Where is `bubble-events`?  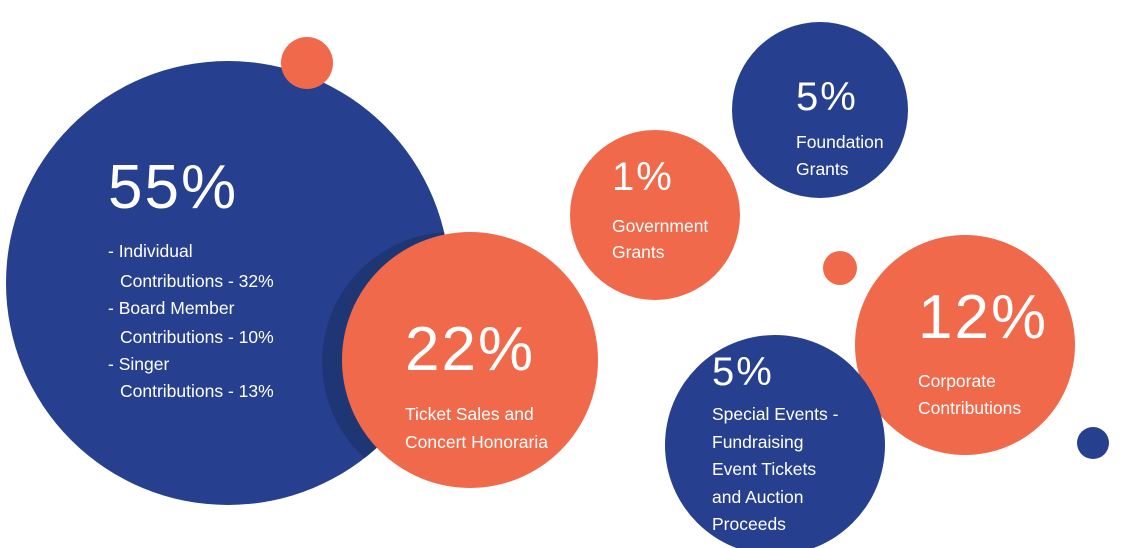
bubble-events is located at coordinates (775, 441).